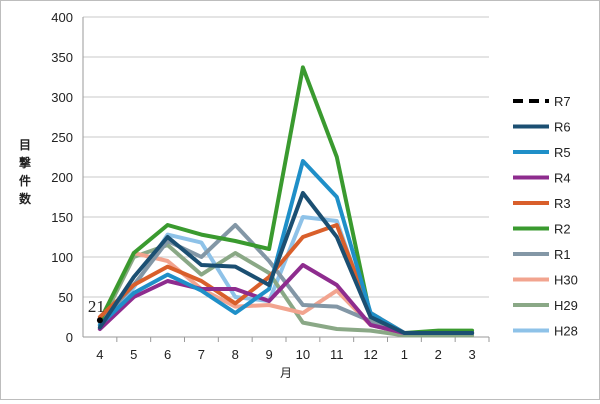  What do you see at coordinates (562, 254) in the screenshot?
I see `legend-label: R1` at bounding box center [562, 254].